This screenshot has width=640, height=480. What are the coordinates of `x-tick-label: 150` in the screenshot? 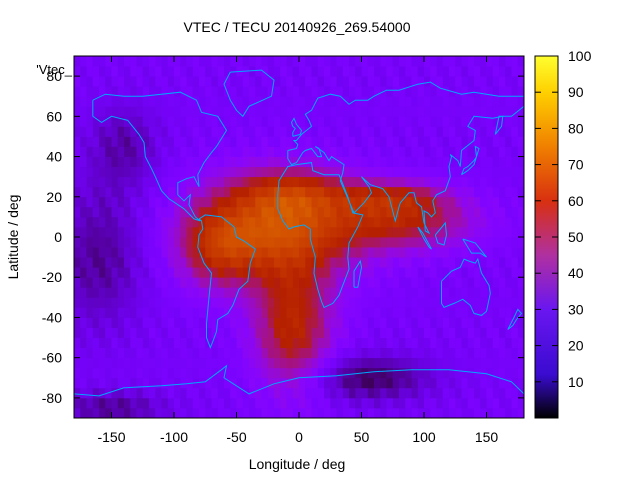 It's located at (487, 437).